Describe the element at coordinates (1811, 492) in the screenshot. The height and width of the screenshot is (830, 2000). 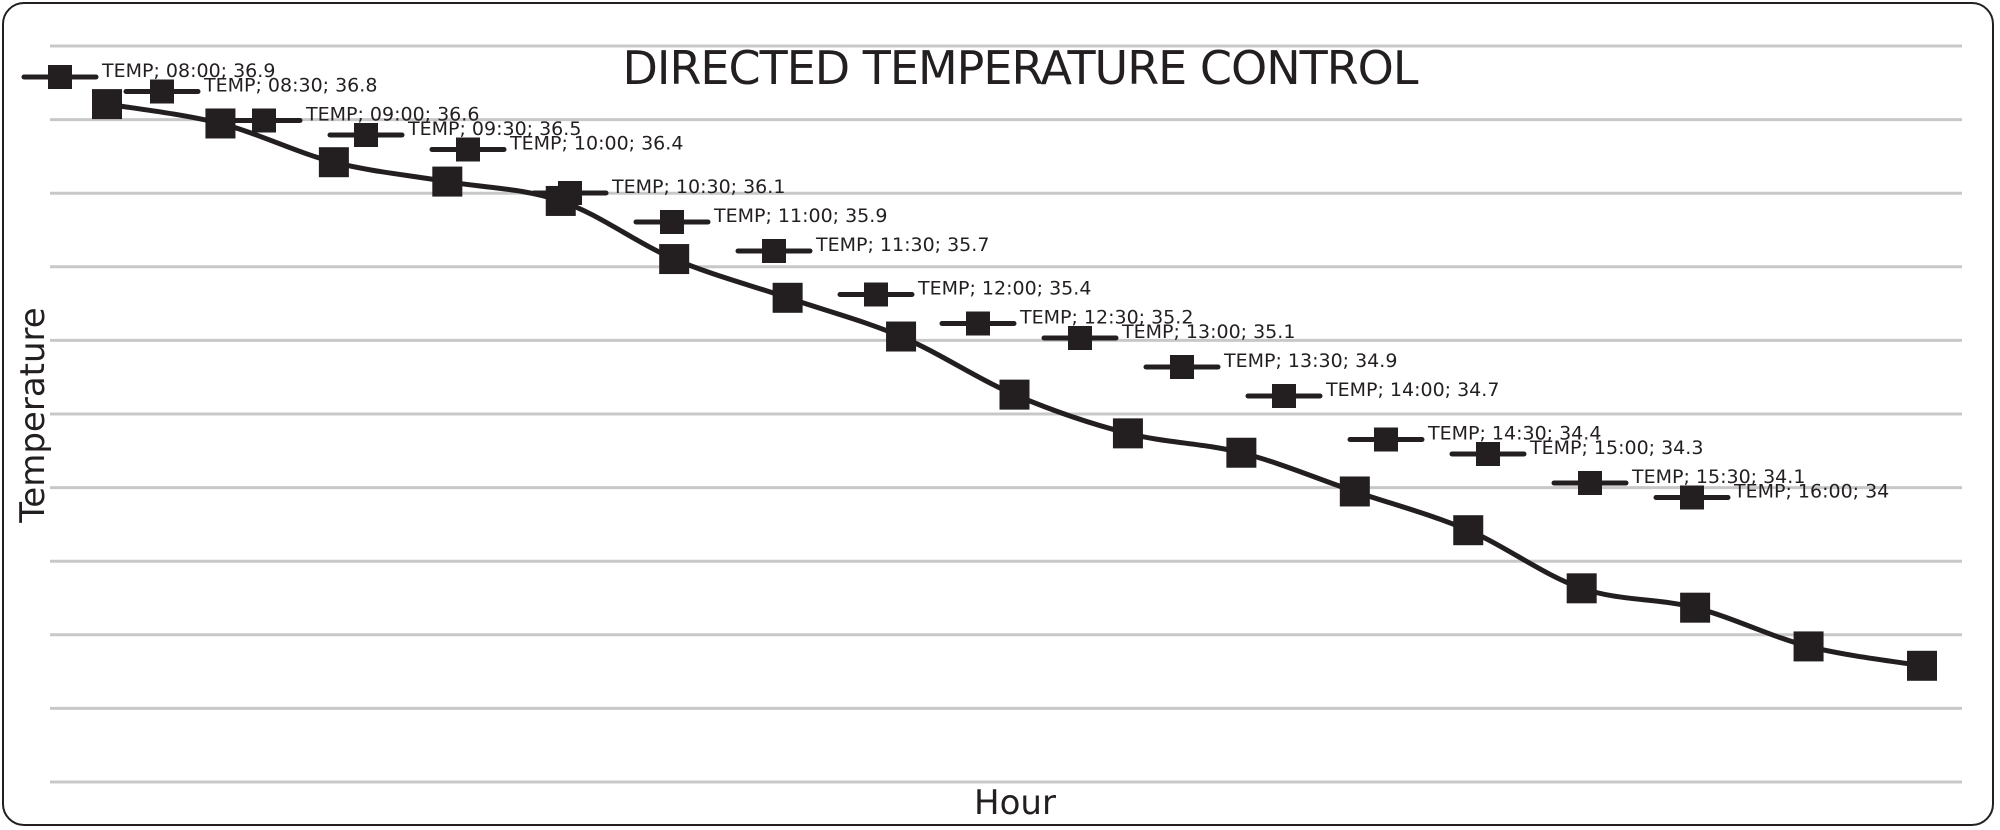
I see `data-label: TEMP; 16:00; 34` at that location.